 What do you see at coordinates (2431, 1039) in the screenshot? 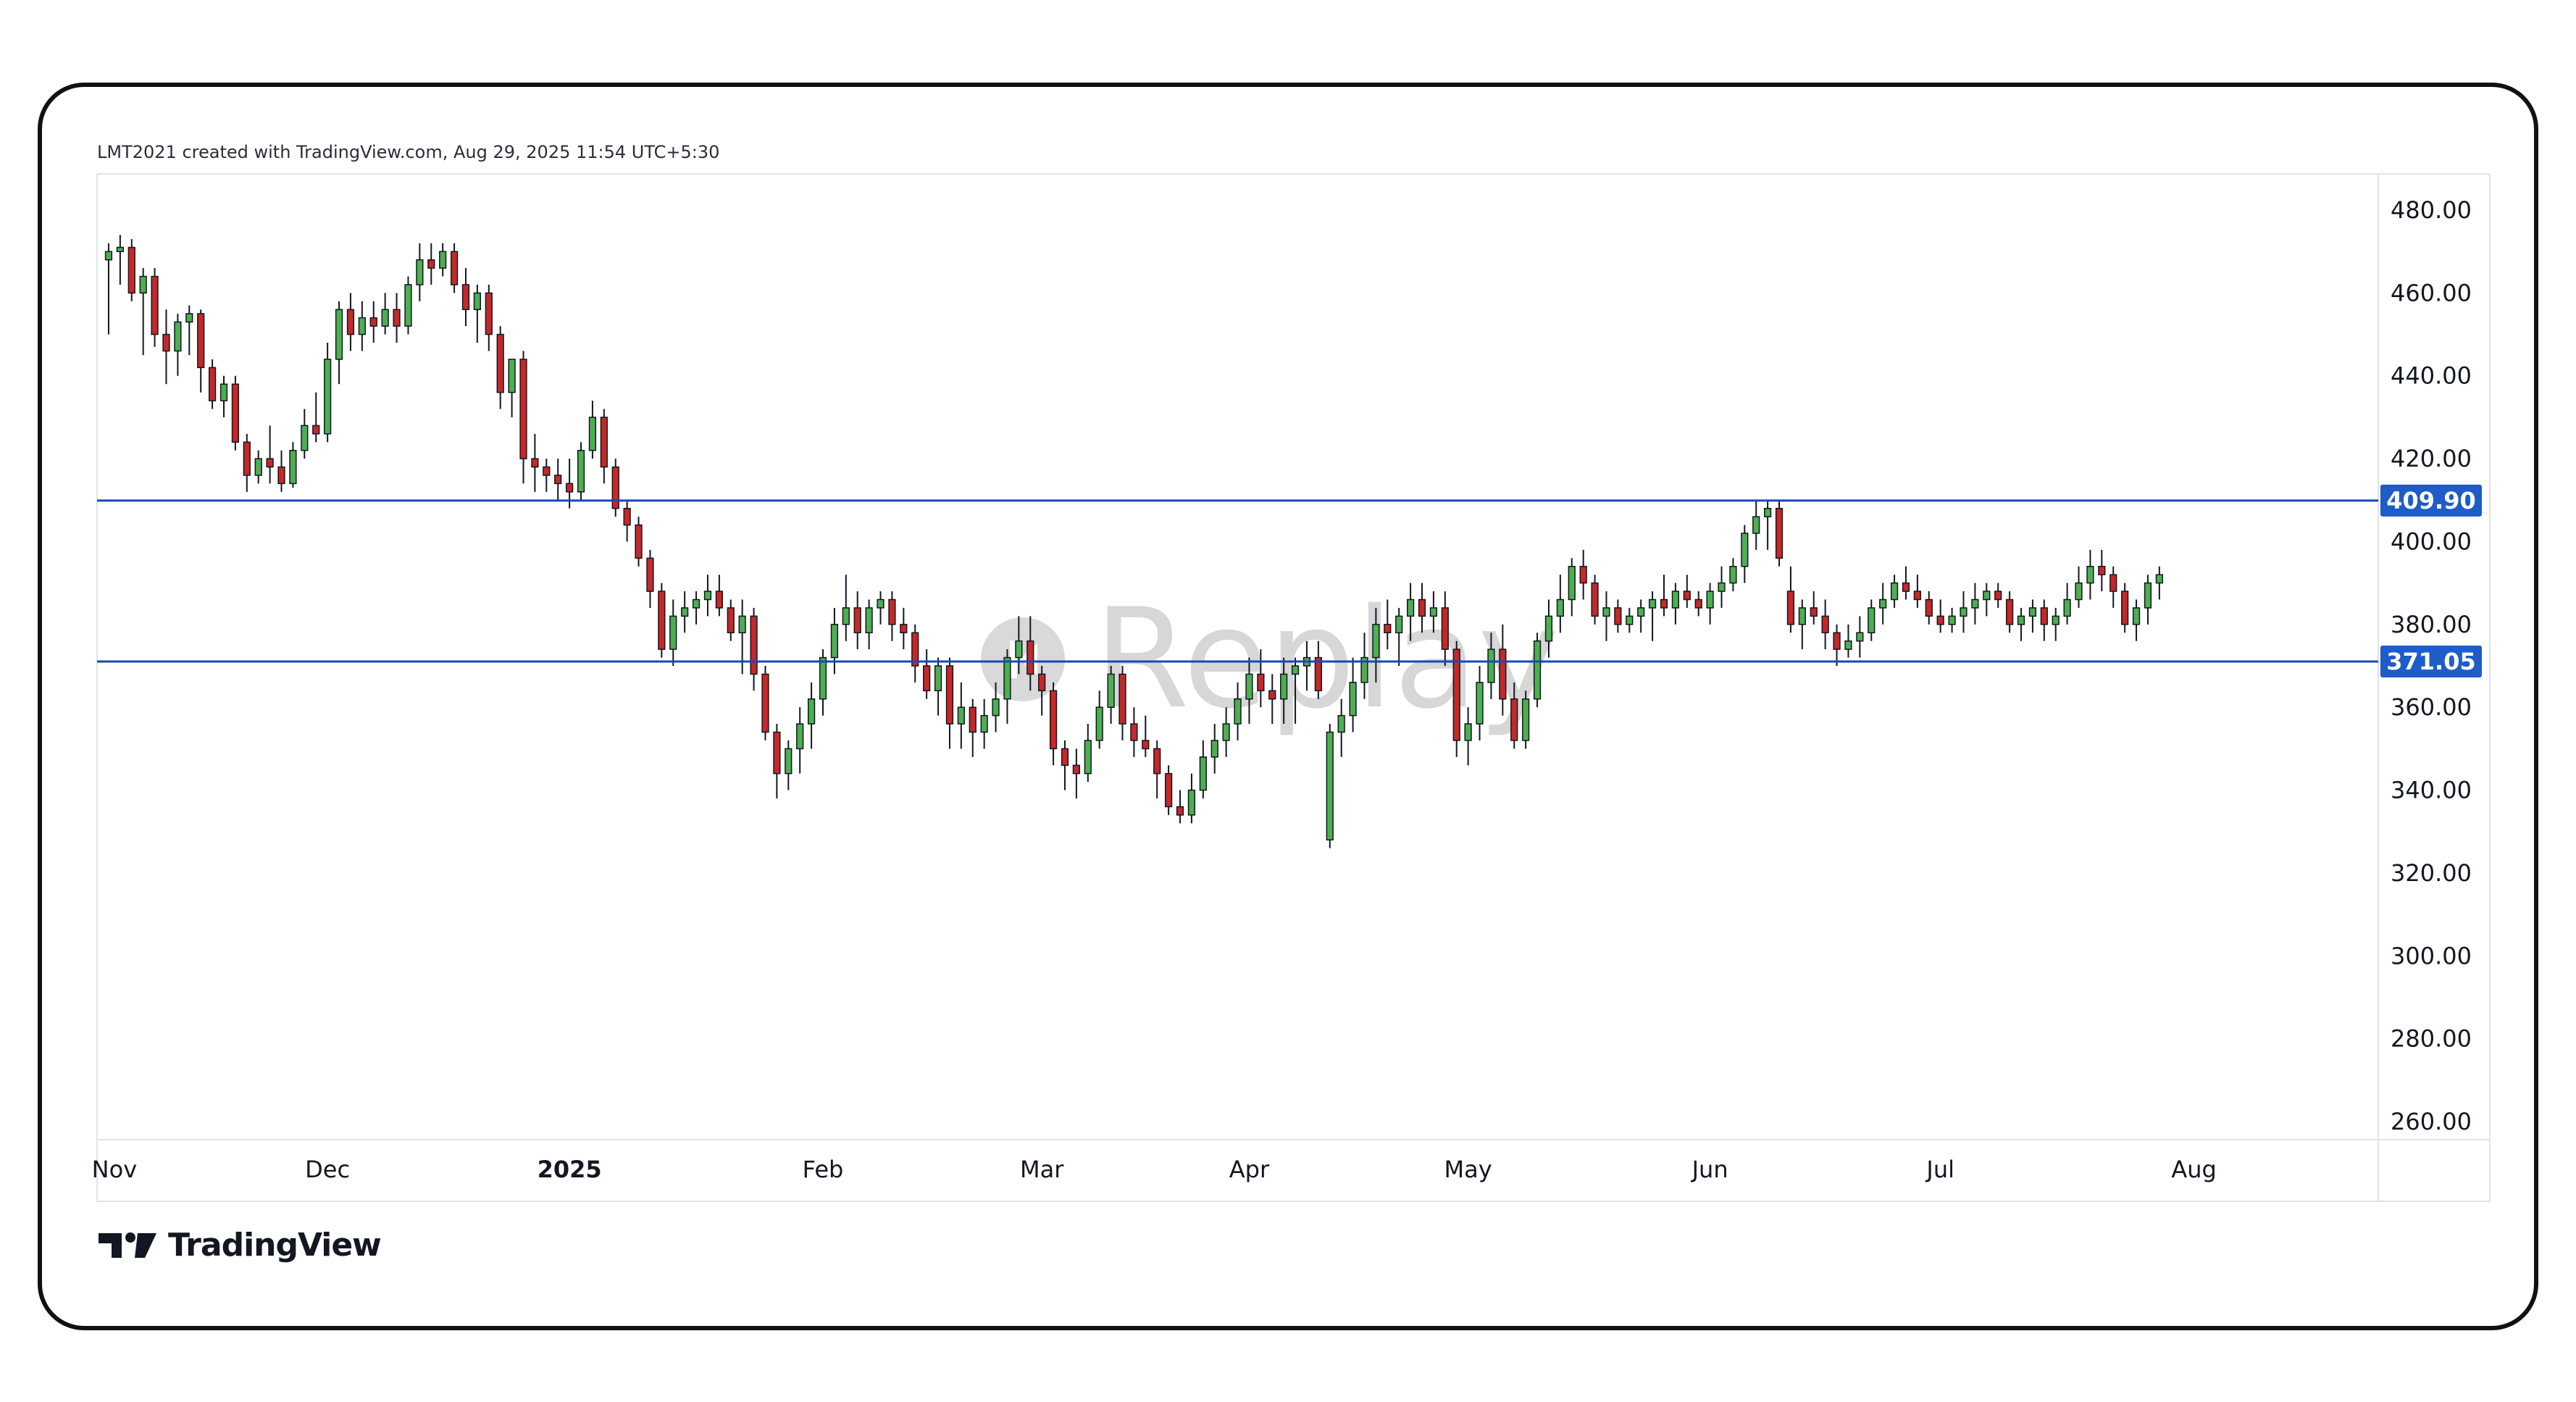
I see `price-tick-label: 280.00` at bounding box center [2431, 1039].